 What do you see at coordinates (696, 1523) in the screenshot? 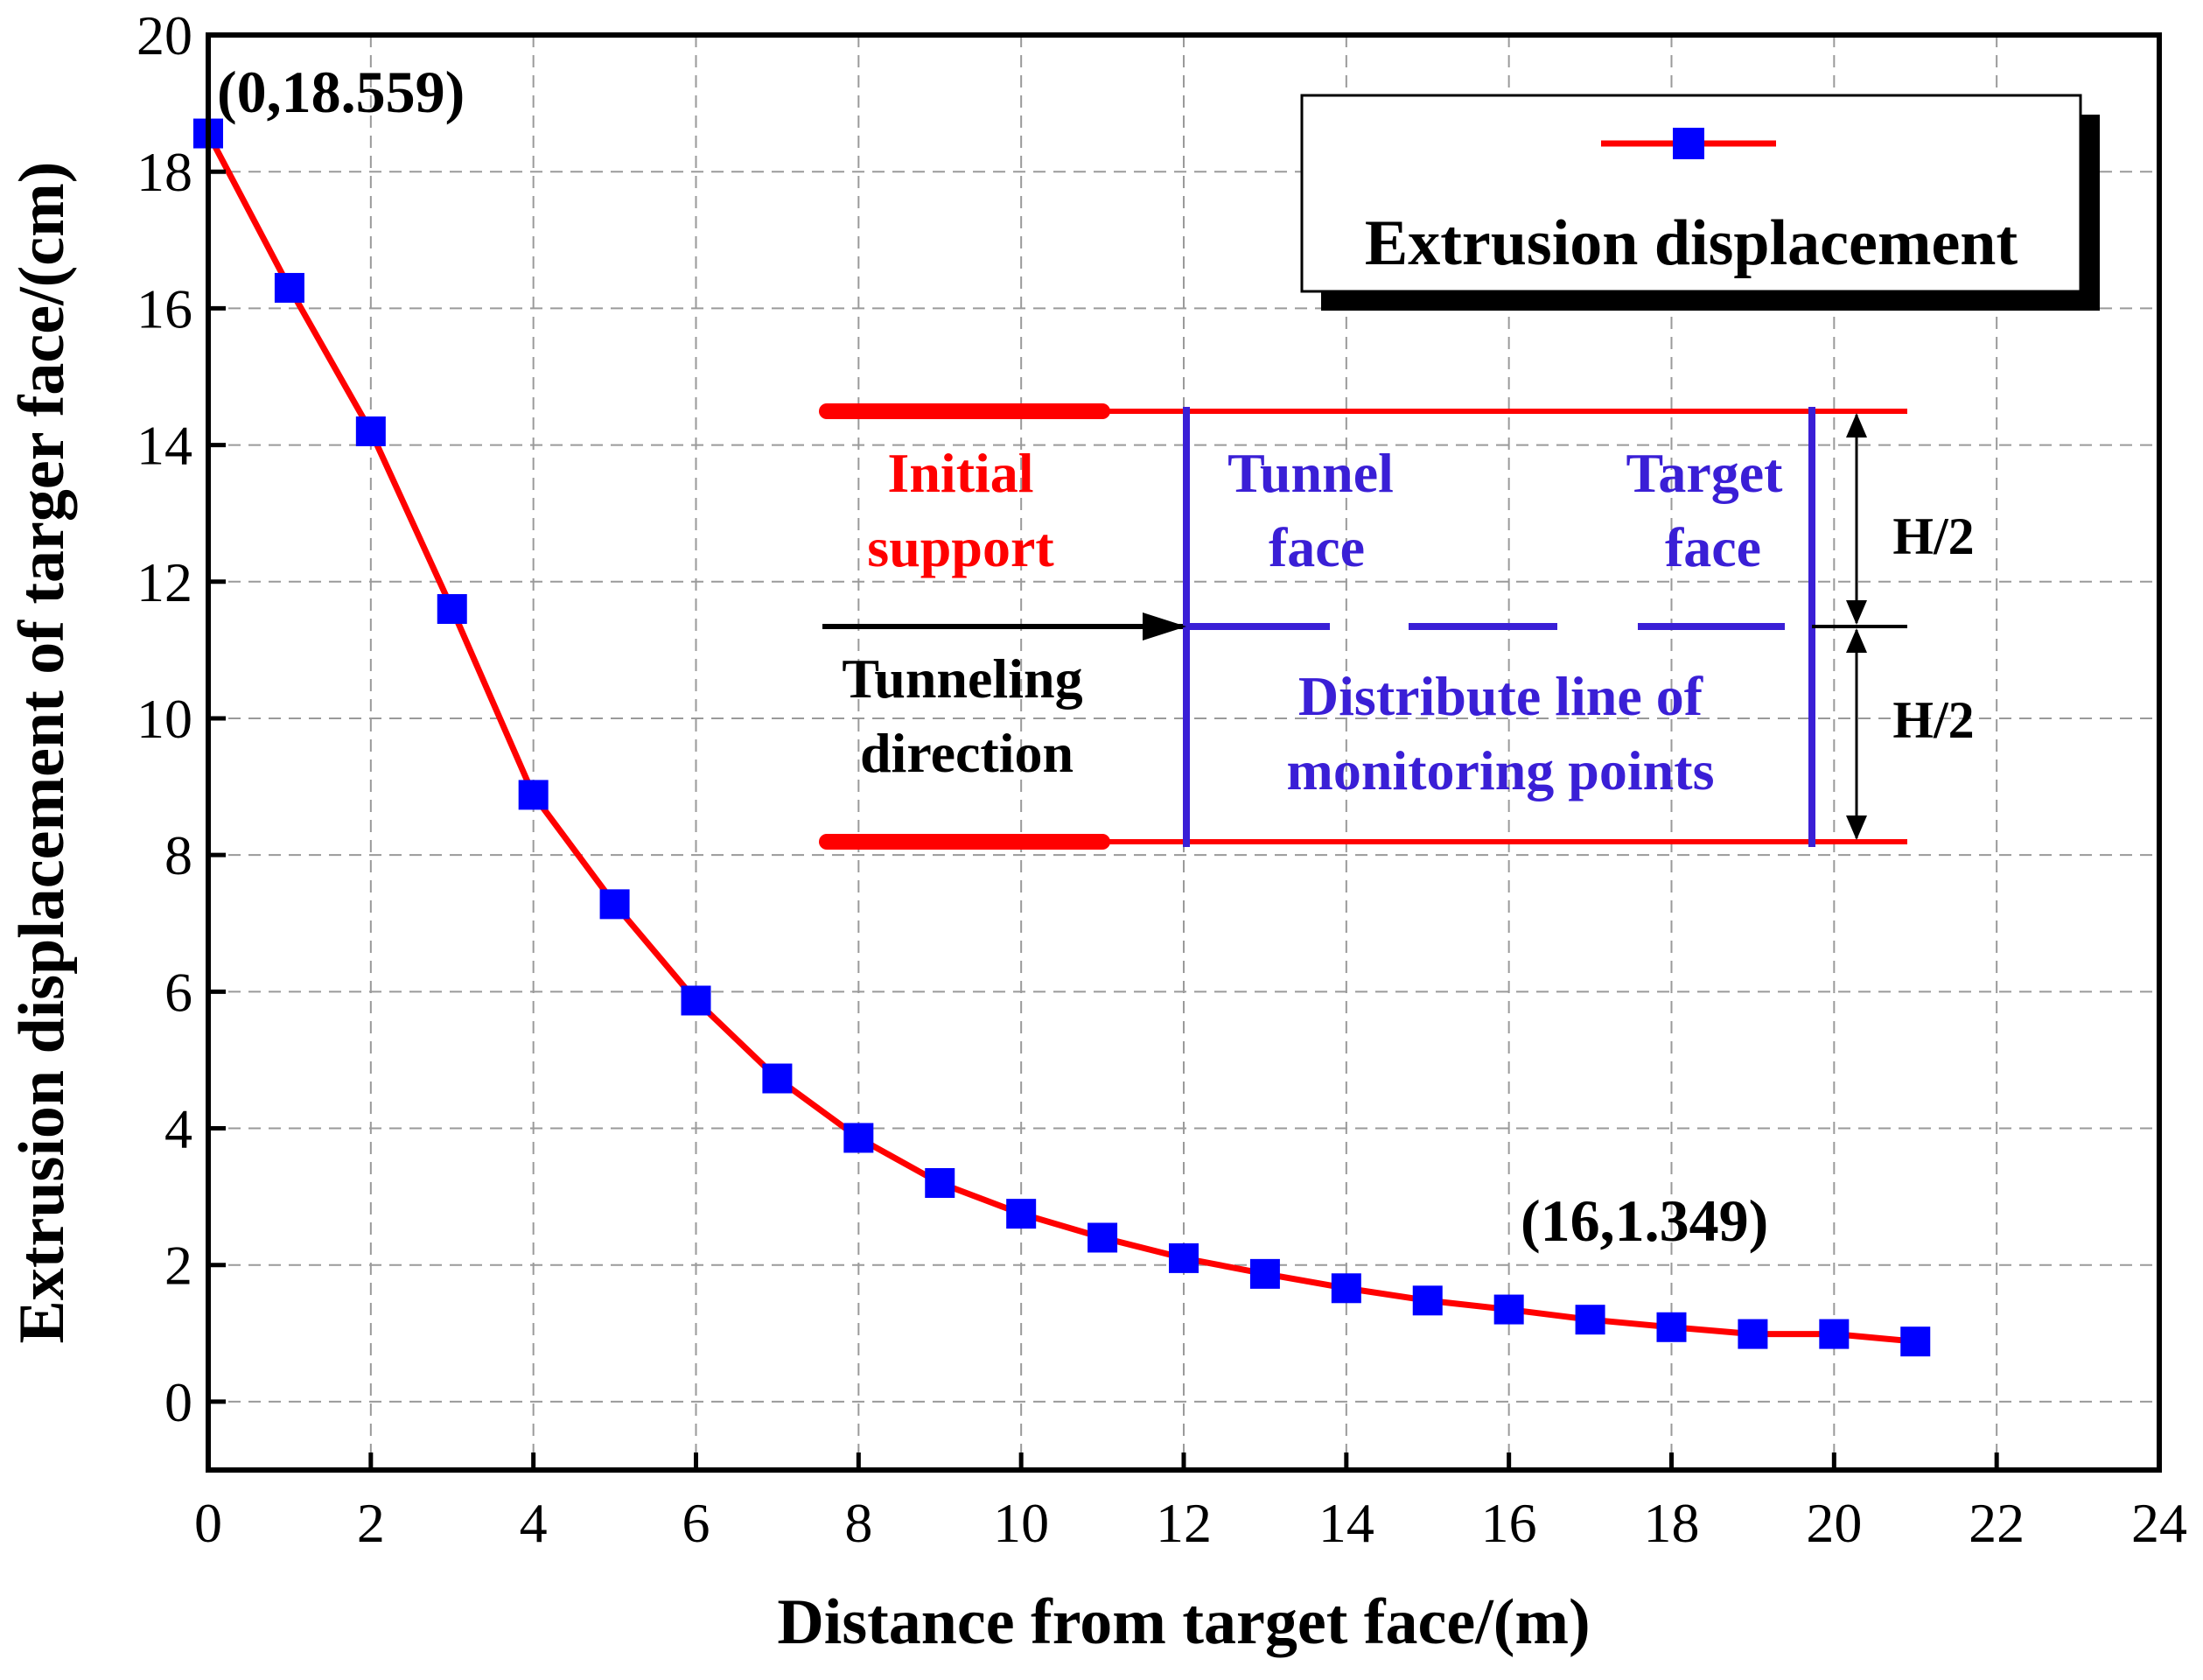
I see `x-tick-label: 6` at bounding box center [696, 1523].